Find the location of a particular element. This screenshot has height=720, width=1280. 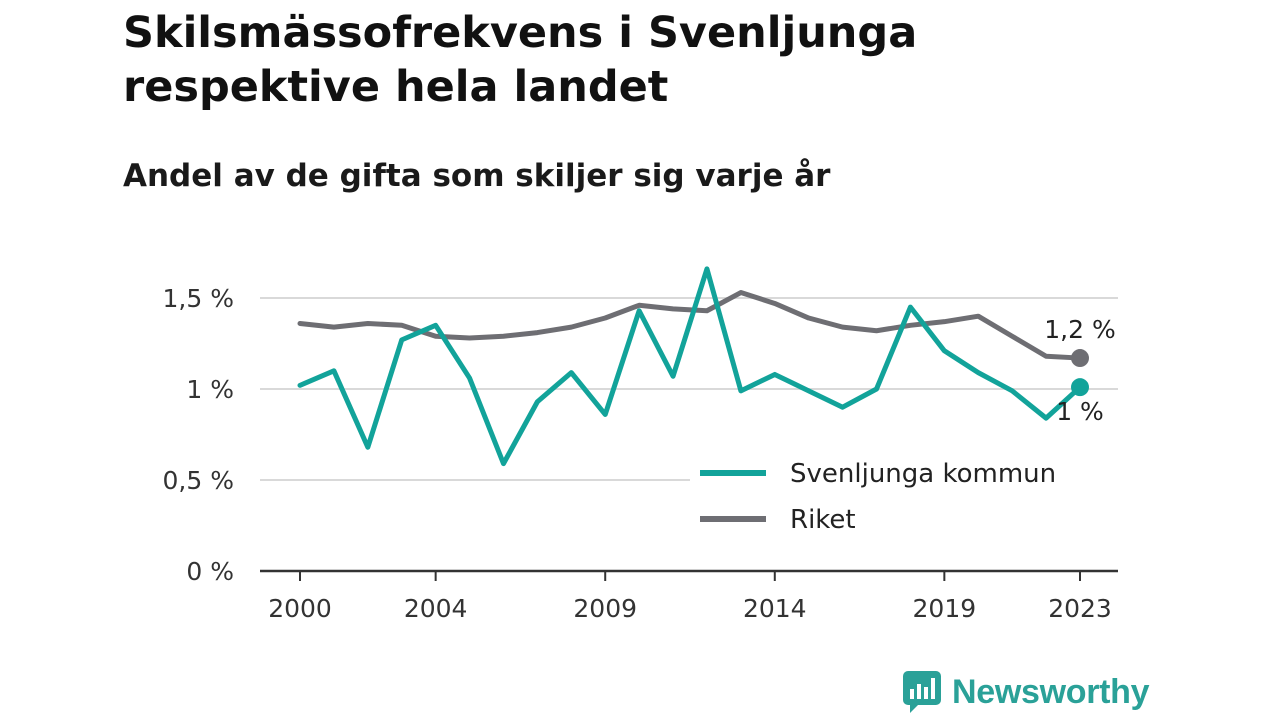

x-tick-label: 2014 is located at coordinates (775, 608).